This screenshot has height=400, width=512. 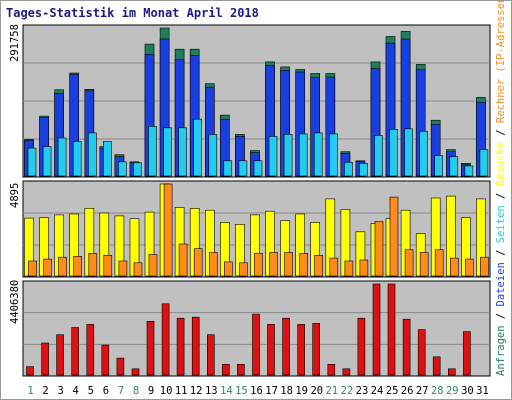 What do you see at coordinates (151, 391) in the screenshot?
I see `x-tick-9: 9` at bounding box center [151, 391].